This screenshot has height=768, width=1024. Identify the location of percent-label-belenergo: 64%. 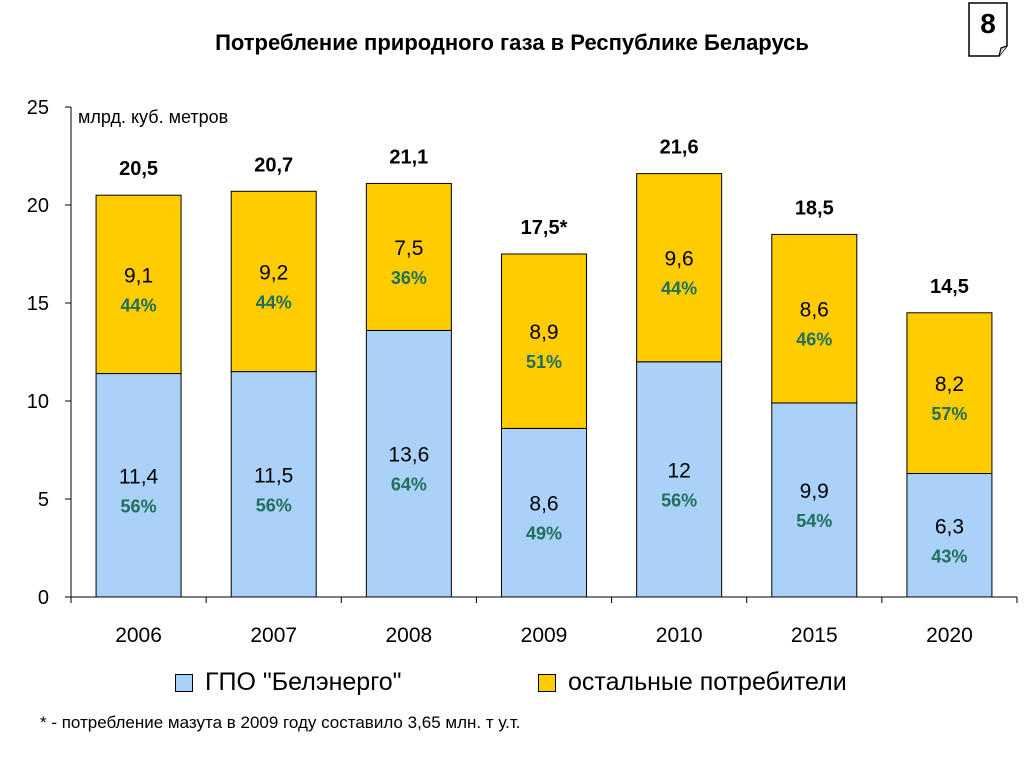
(409, 485).